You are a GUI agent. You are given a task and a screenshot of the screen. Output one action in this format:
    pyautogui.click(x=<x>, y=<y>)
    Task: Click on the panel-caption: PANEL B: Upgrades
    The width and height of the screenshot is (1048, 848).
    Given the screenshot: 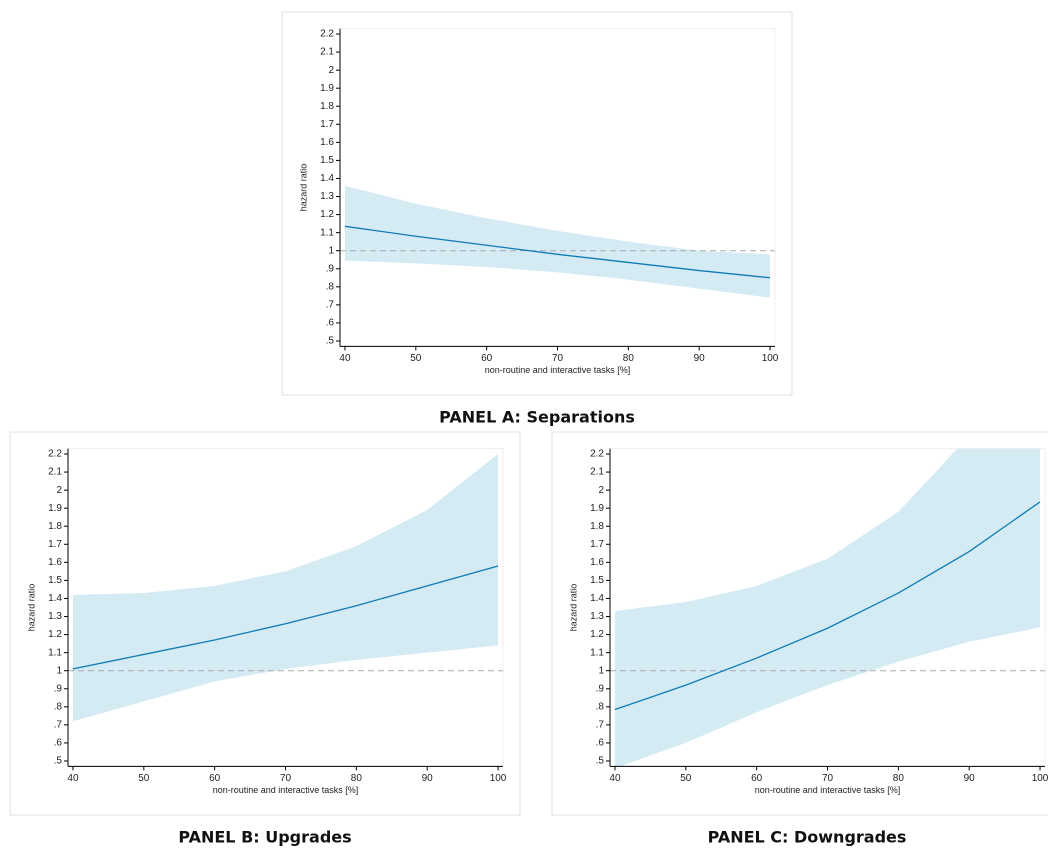 What is the action you would take?
    pyautogui.click(x=264, y=837)
    